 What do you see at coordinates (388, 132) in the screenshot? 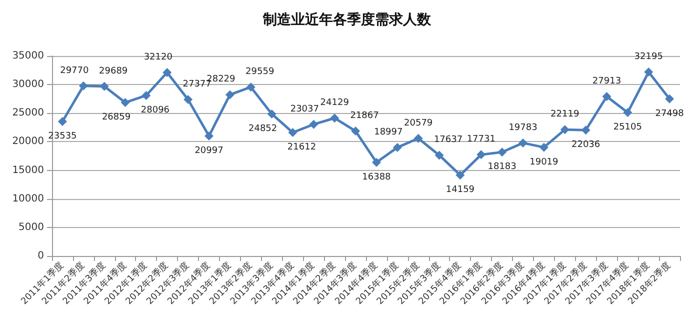
I see `data-label: 18997` at bounding box center [388, 132].